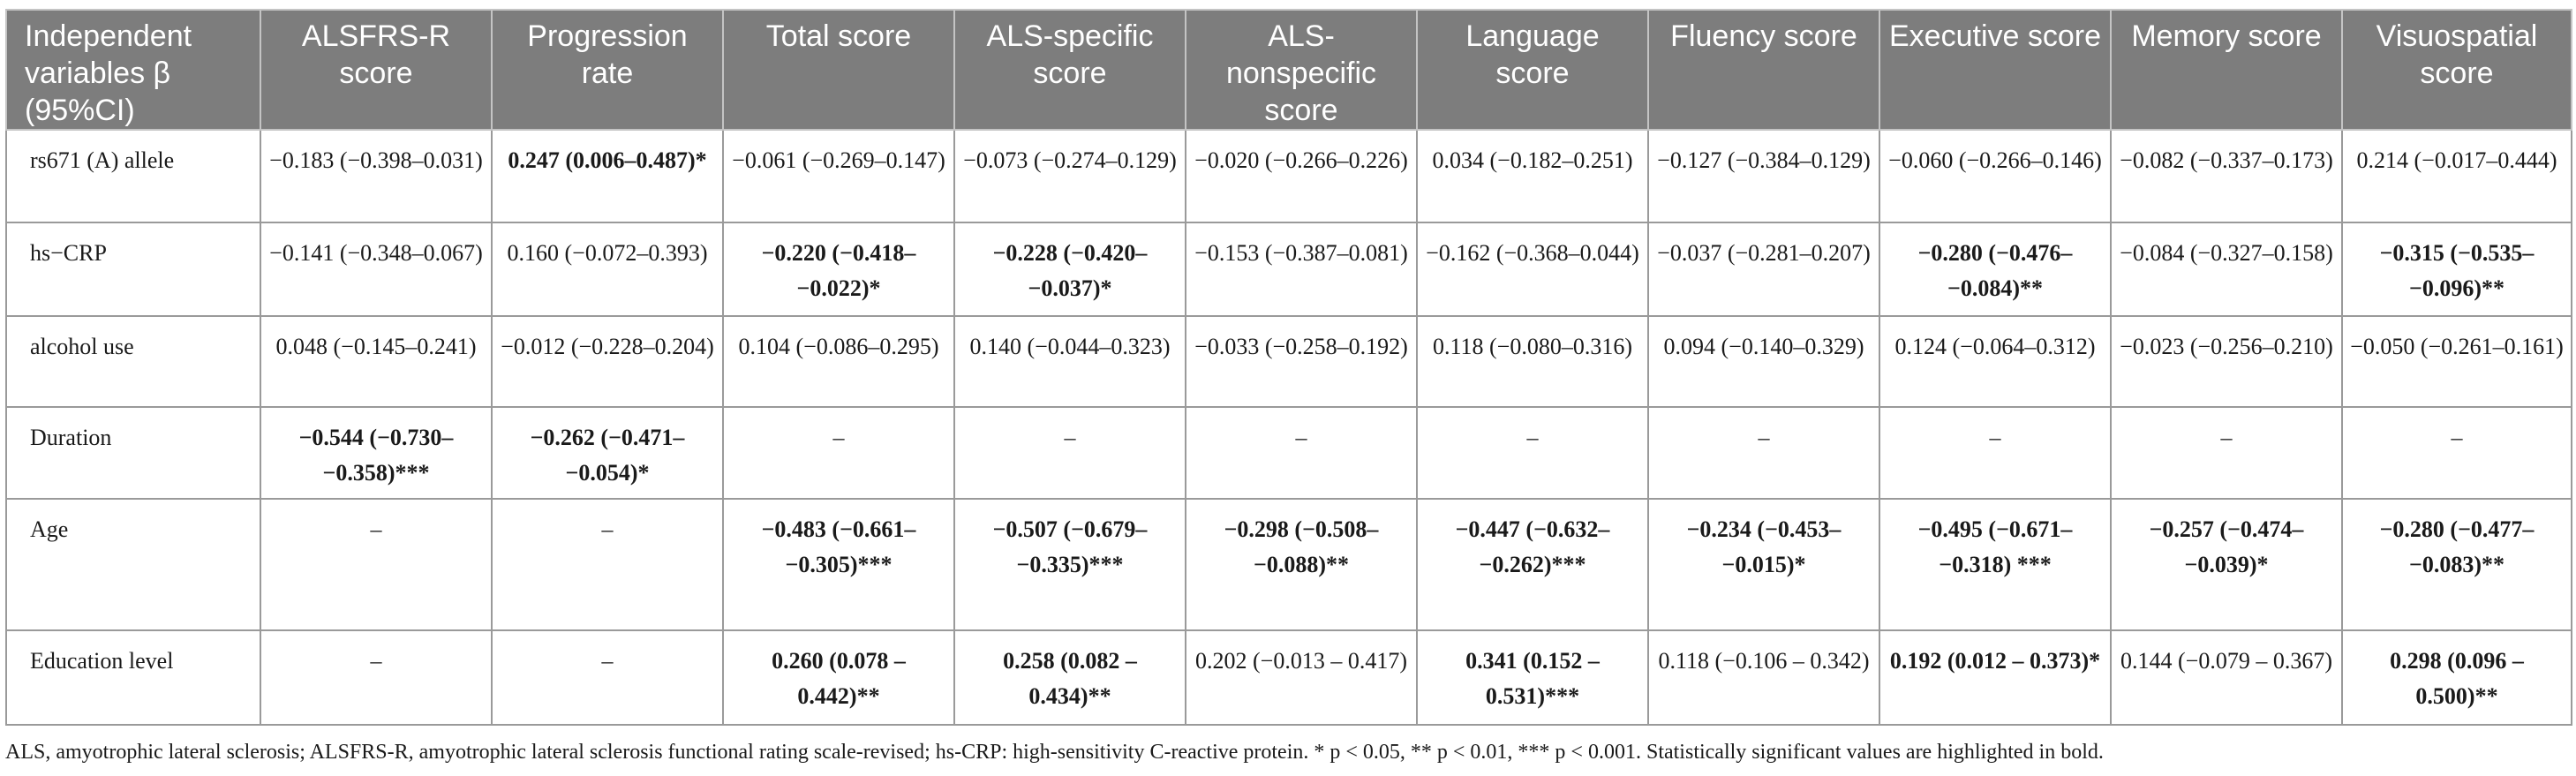  I want to click on header-alsfrs-r-score: ALSFRS-R score, so click(377, 70).